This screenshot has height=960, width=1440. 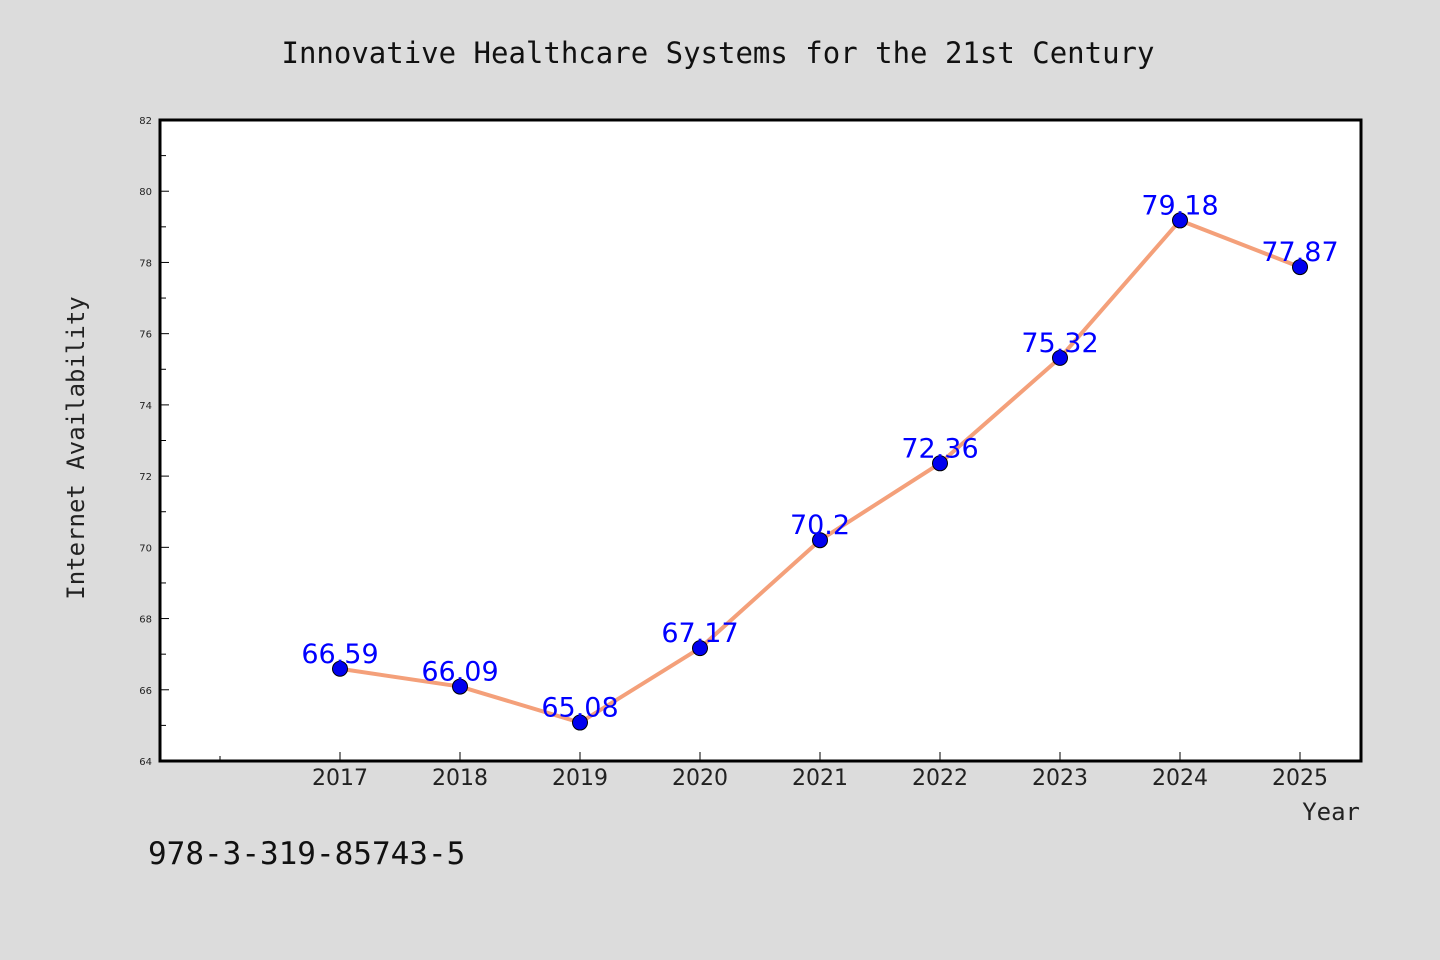 I want to click on y-axis-label: Internet Availability, so click(x=76, y=447).